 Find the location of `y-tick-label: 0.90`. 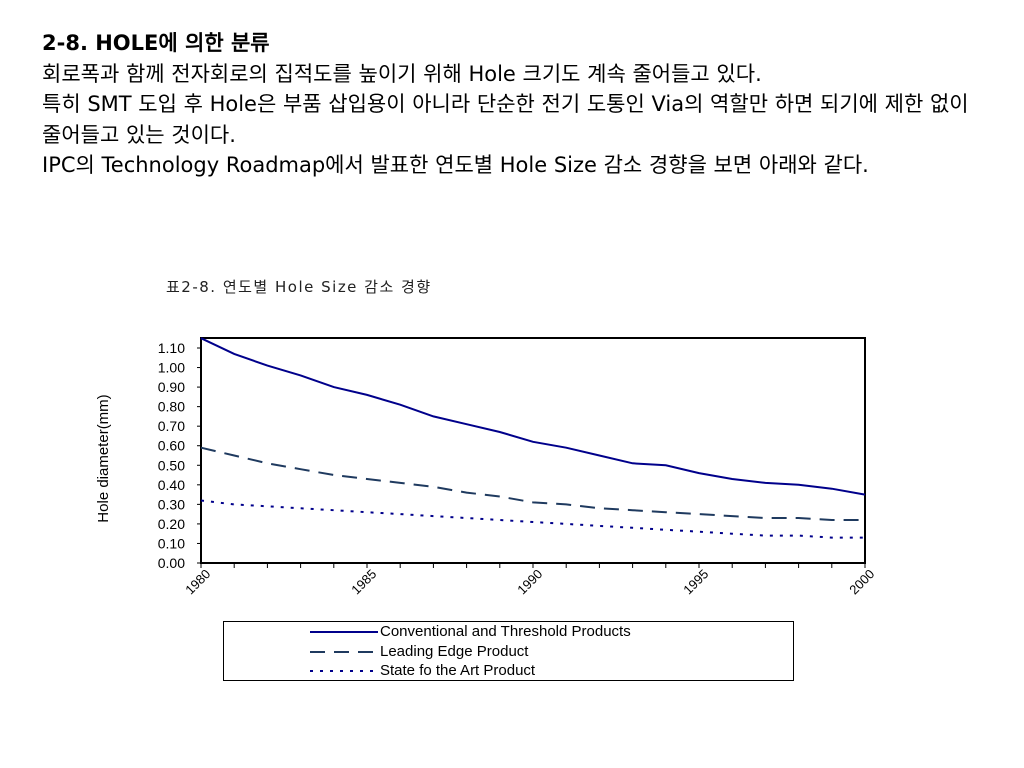

y-tick-label: 0.90 is located at coordinates (171, 387).